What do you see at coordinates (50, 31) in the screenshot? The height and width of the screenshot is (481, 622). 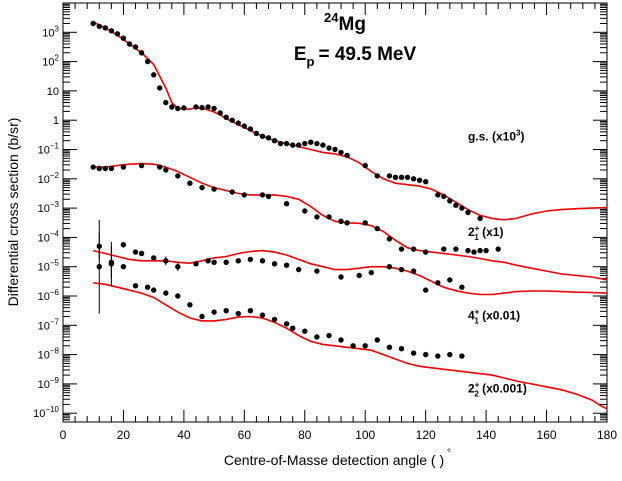 I see `y-tick-label: 10³` at bounding box center [50, 31].